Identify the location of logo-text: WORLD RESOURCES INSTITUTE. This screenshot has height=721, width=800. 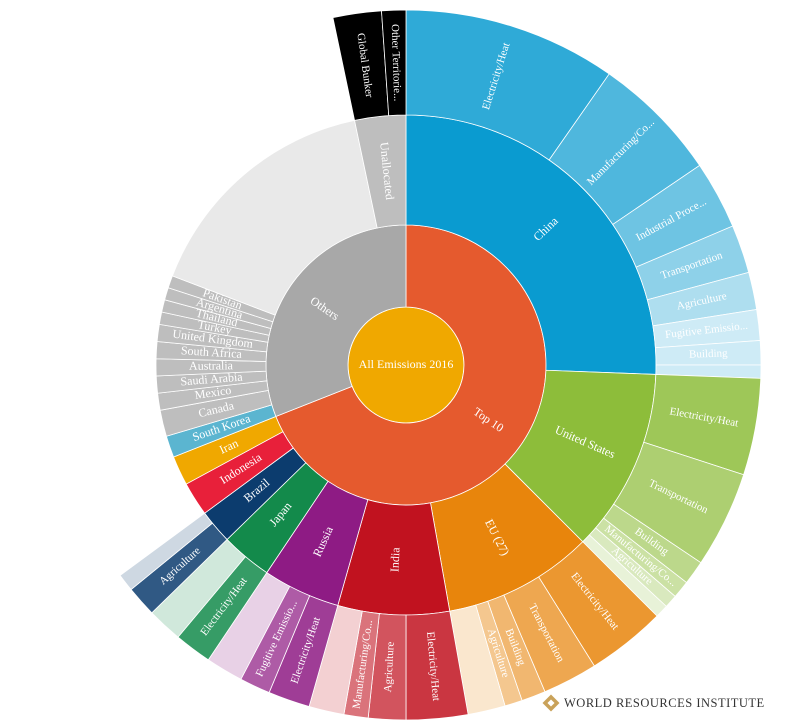
(664, 703).